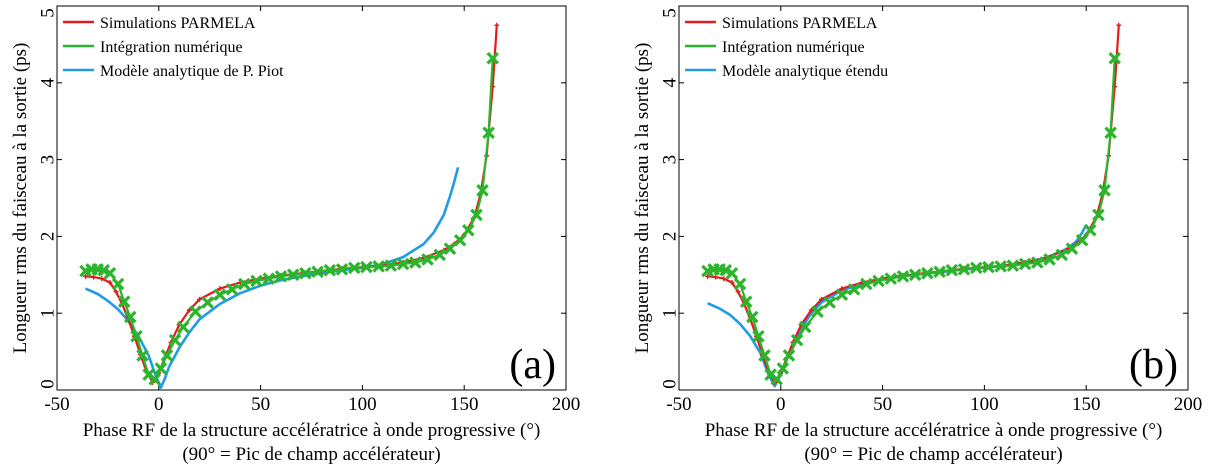 Image resolution: width=1222 pixels, height=472 pixels. Describe the element at coordinates (793, 47) in the screenshot. I see `legend-label: Intégration numérique` at that location.